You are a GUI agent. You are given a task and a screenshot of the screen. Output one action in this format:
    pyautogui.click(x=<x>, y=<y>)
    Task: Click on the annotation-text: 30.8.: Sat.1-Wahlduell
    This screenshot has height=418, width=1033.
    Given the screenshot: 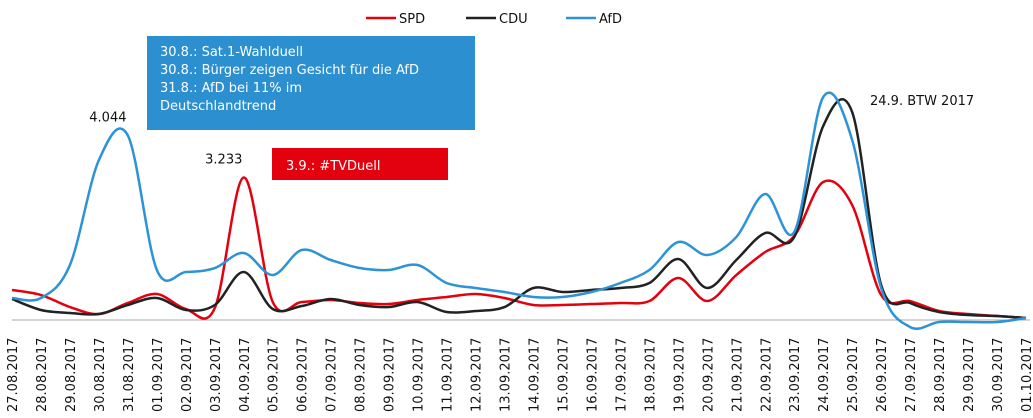 What is the action you would take?
    pyautogui.click(x=231, y=52)
    